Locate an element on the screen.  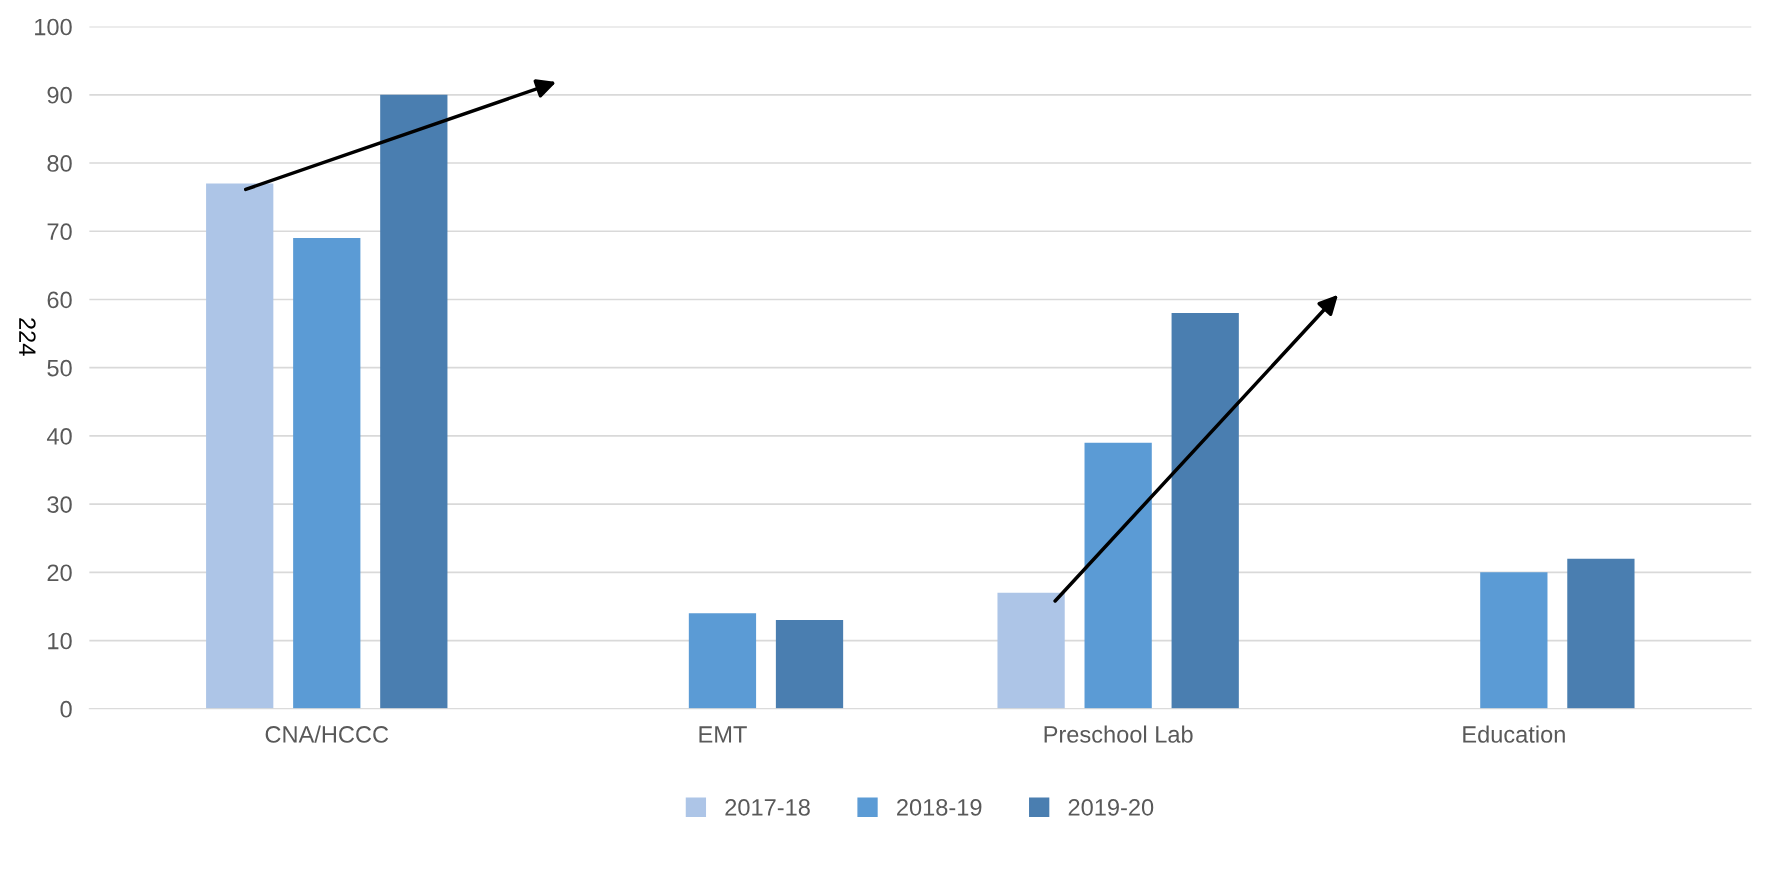
y-tick-label: 10 is located at coordinates (60, 641).